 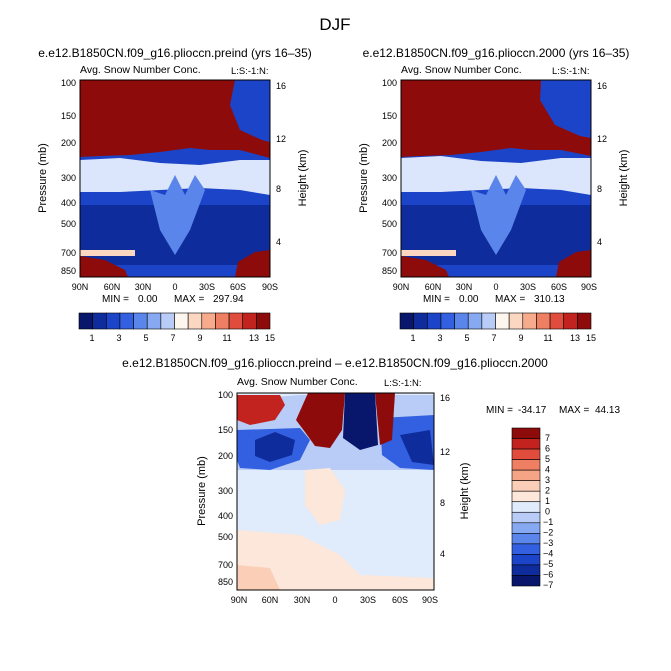 I want to click on panel-diff-subtitle: Avg. Snow Number Conc., so click(x=297, y=382).